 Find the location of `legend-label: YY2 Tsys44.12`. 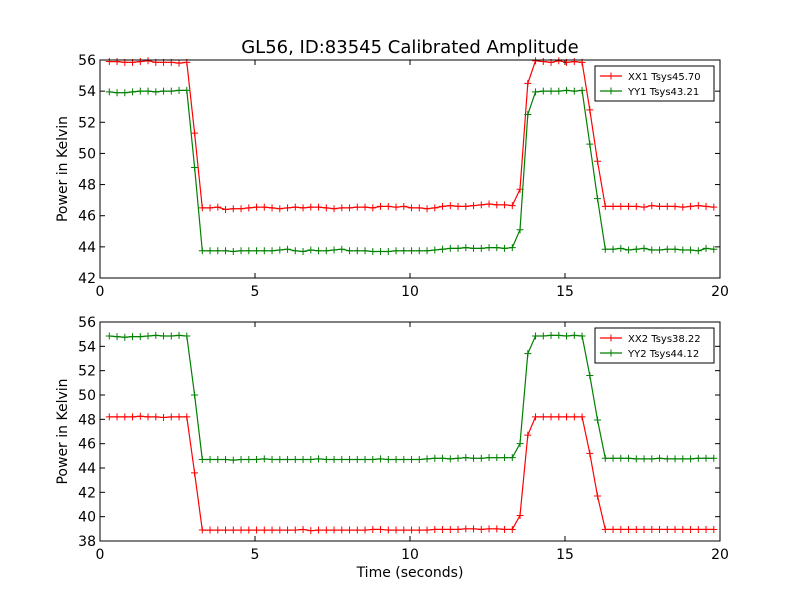

legend-label: YY2 Tsys44.12 is located at coordinates (663, 354).